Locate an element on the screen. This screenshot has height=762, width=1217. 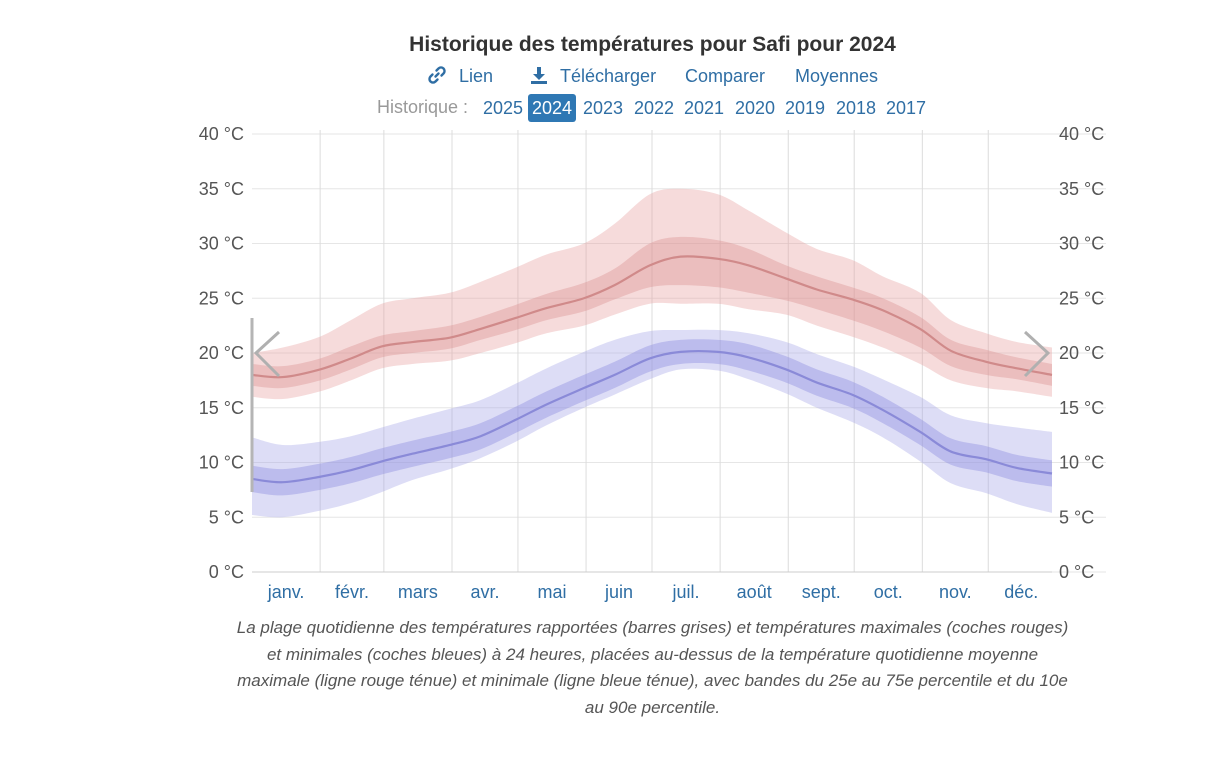
chevron-right-icon is located at coordinates (1037, 354).